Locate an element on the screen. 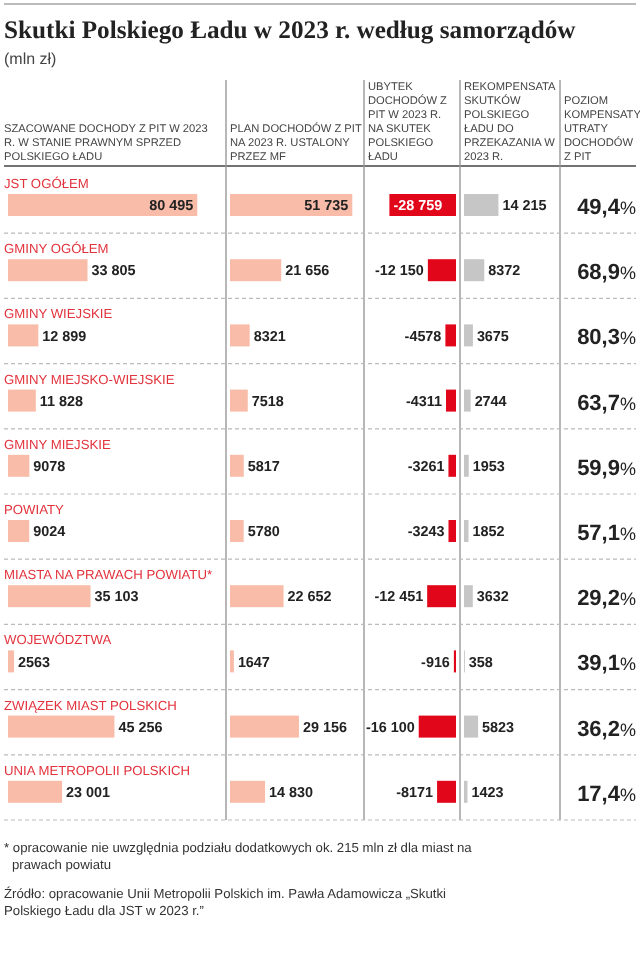 The width and height of the screenshot is (640, 962). chart-subtitle: (mln zł) is located at coordinates (31, 59).